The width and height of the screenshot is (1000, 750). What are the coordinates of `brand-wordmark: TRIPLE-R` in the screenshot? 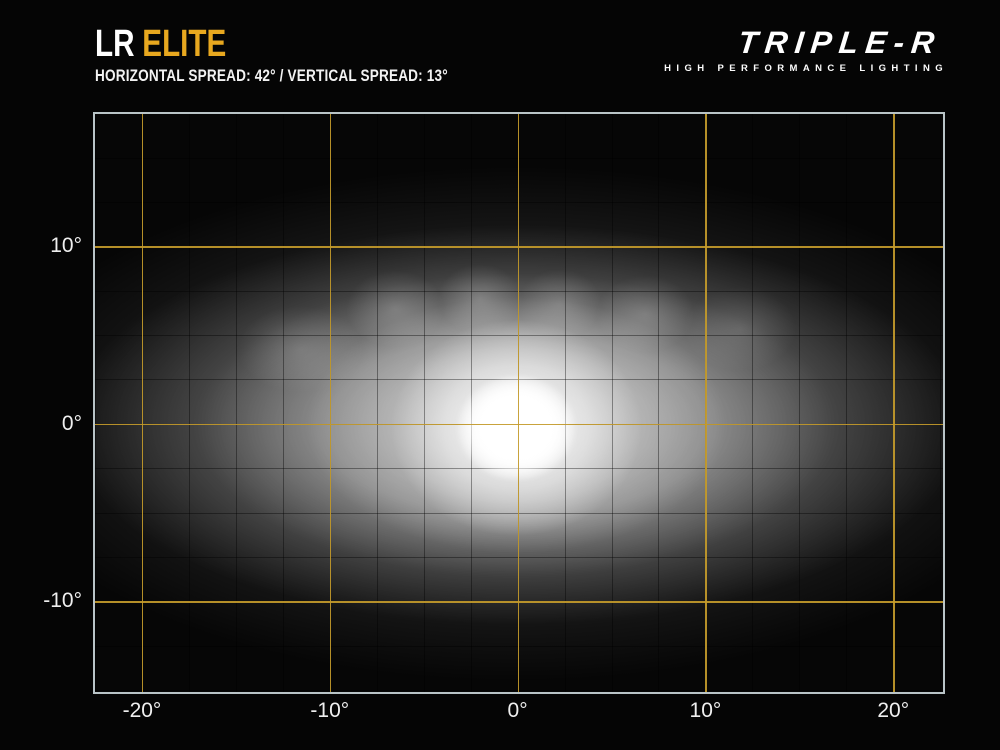 It's located at (840, 42).